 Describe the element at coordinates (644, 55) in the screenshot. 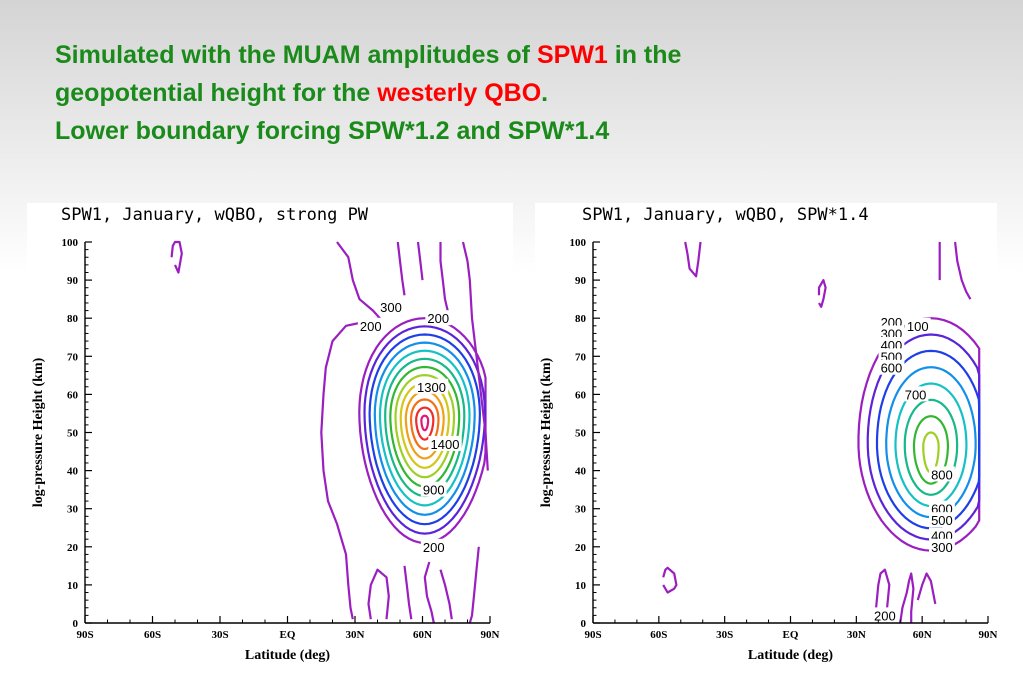

I see `title-text: in the` at that location.